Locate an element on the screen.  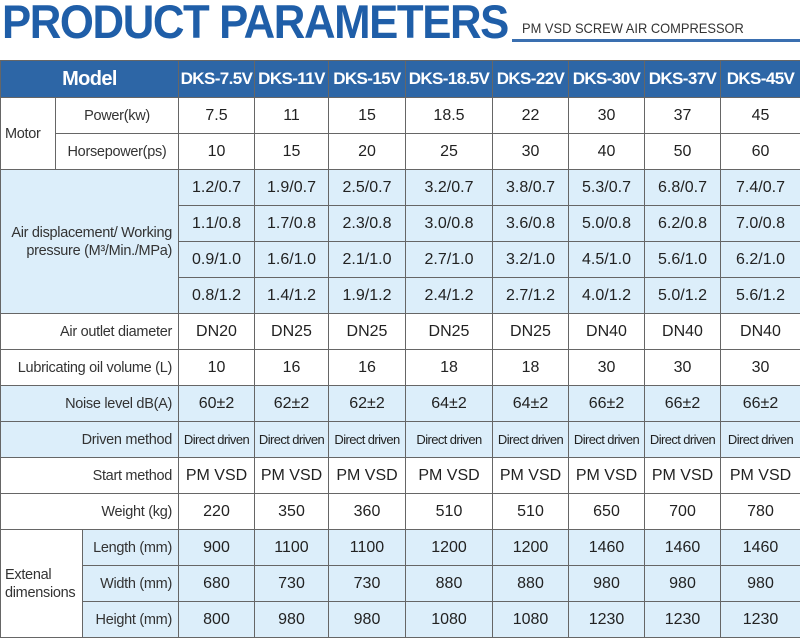
horsepower-cell: 15 is located at coordinates (291, 151).